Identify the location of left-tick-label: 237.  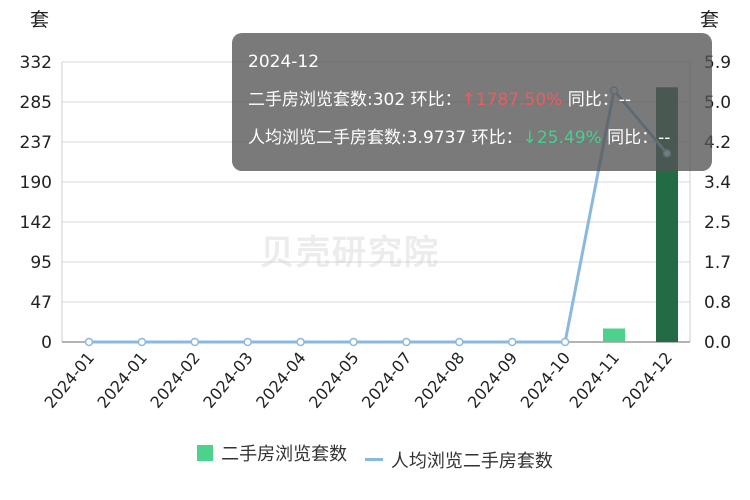
(36, 143).